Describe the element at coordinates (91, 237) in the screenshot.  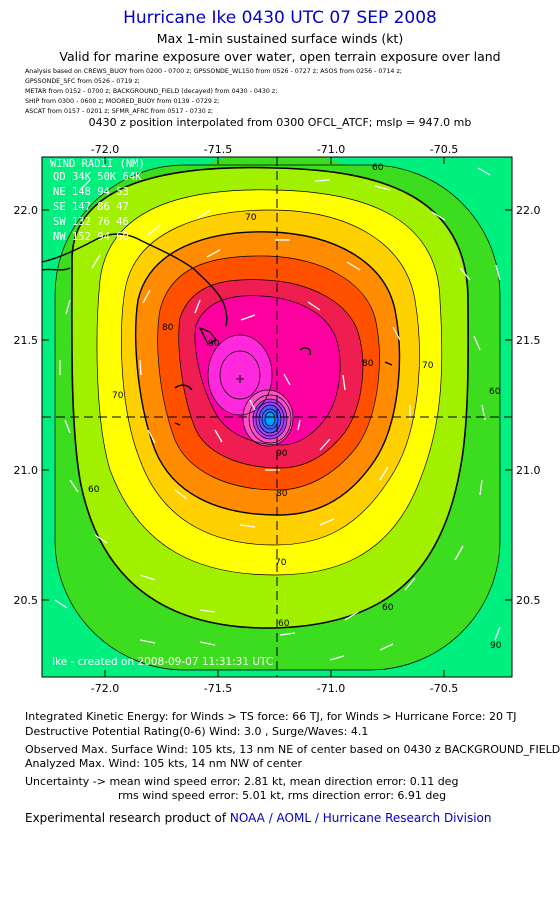
I see `wind-radii-row: NW 152 94 60` at that location.